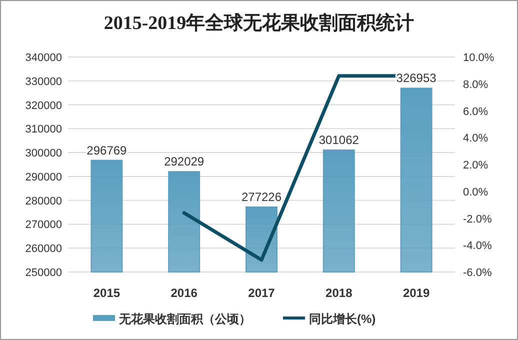  I want to click on y2-tick-label: 2.0%, so click(475, 166).